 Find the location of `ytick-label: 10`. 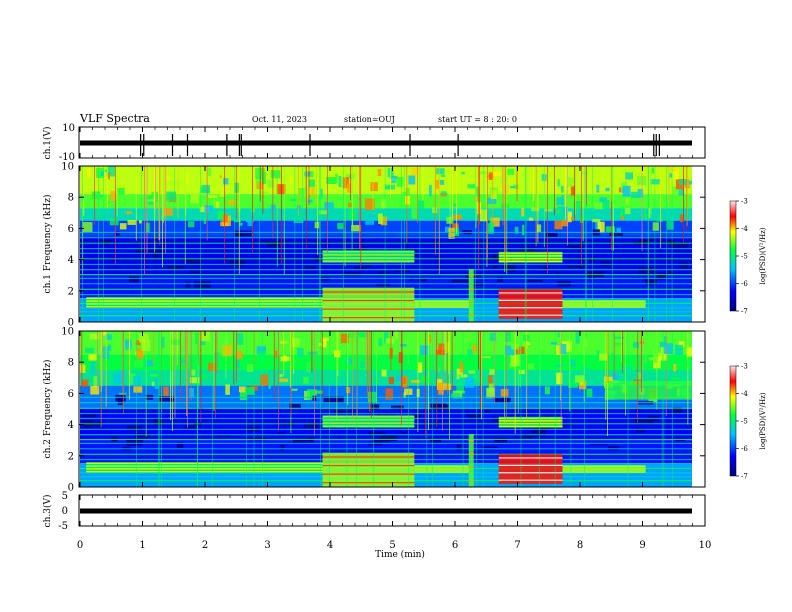

ytick-label: 10 is located at coordinates (67, 332).